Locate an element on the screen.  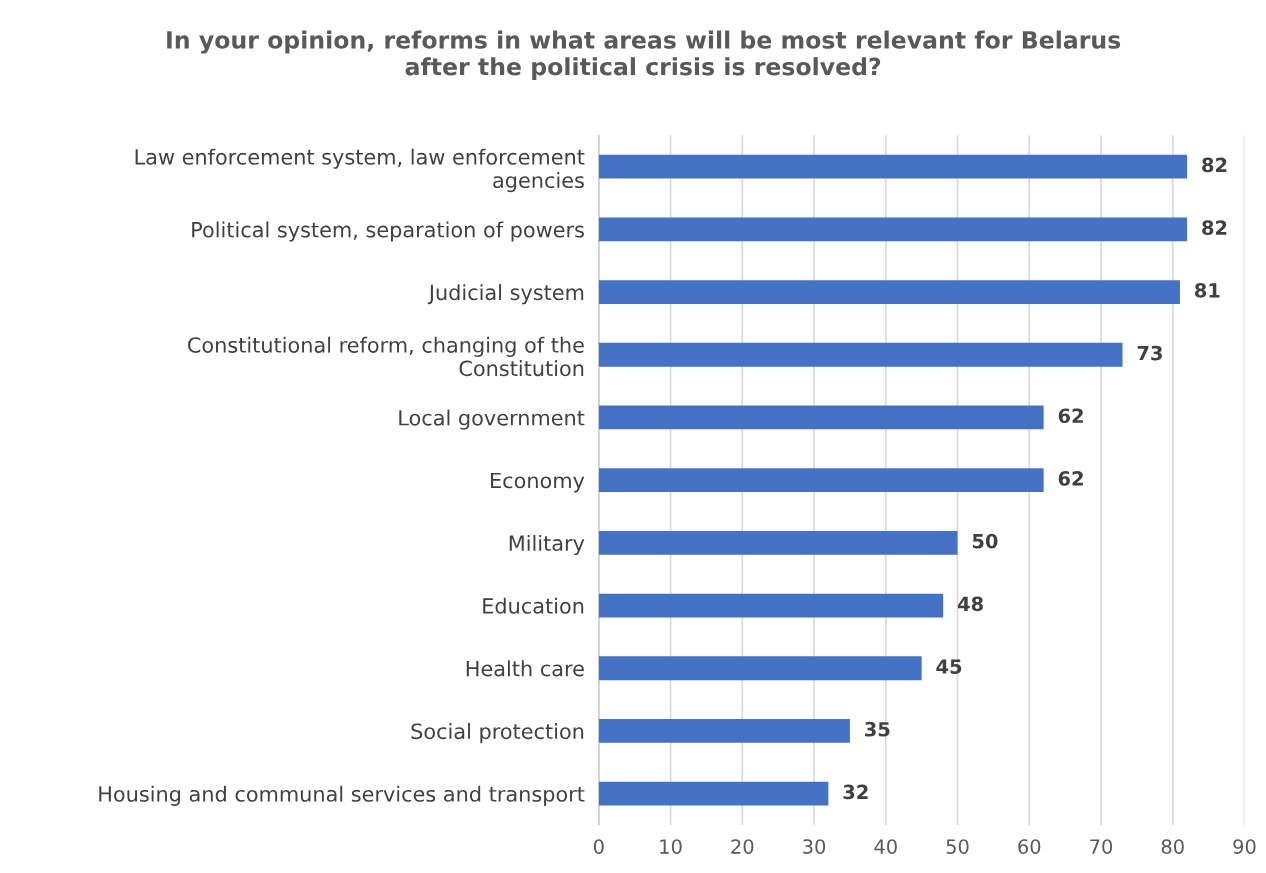
y-tick-label: Social protection is located at coordinates (497, 733).